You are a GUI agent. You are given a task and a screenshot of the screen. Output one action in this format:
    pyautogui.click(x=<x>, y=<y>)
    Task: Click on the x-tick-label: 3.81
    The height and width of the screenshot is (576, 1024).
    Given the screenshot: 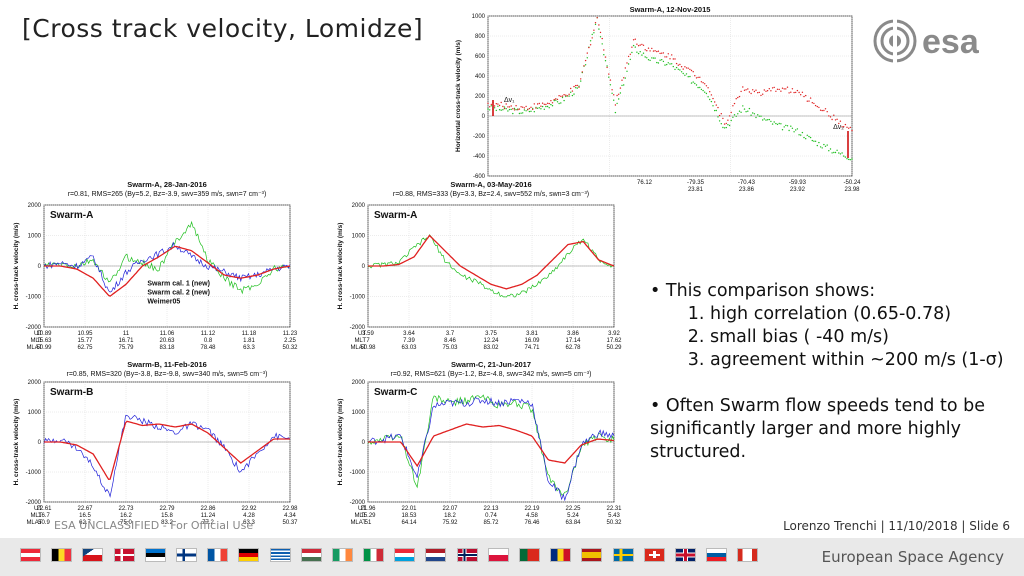 What is the action you would take?
    pyautogui.click(x=532, y=334)
    